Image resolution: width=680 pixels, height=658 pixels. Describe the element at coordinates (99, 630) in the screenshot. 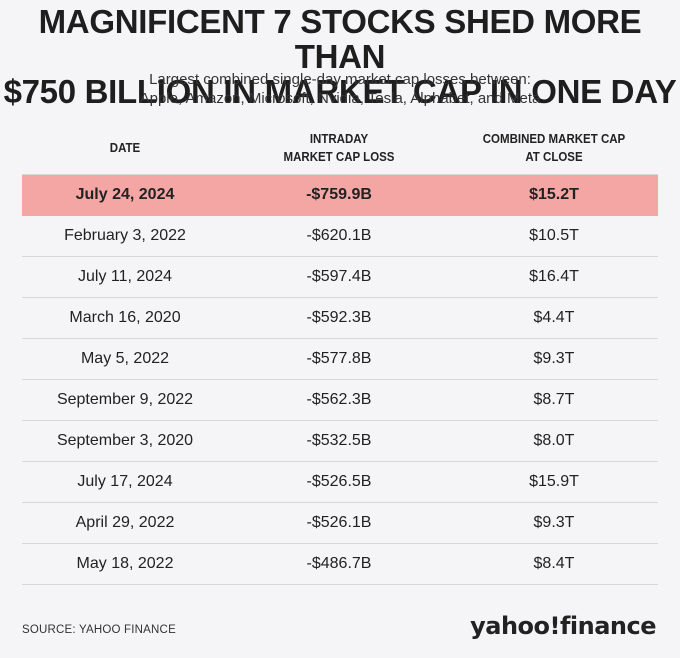

I see `source-note: SOURCE: YAHOO FINANCE` at that location.